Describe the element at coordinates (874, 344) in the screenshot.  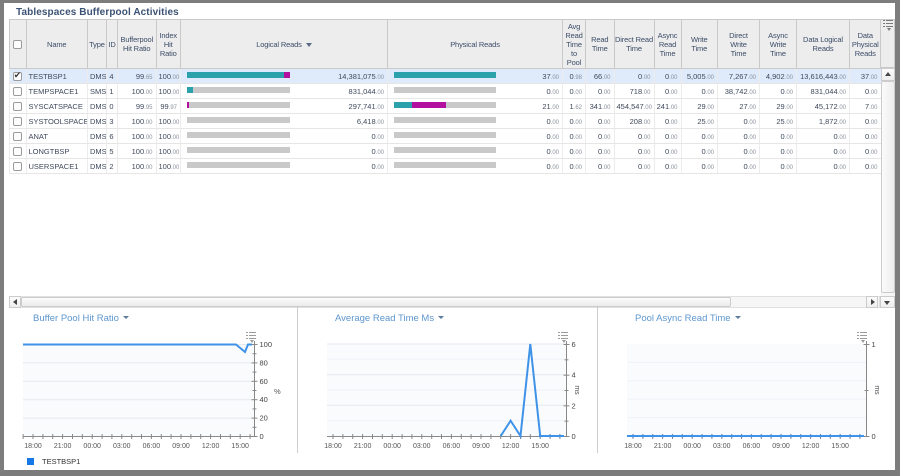
I see `svg-text: 1` at that location.